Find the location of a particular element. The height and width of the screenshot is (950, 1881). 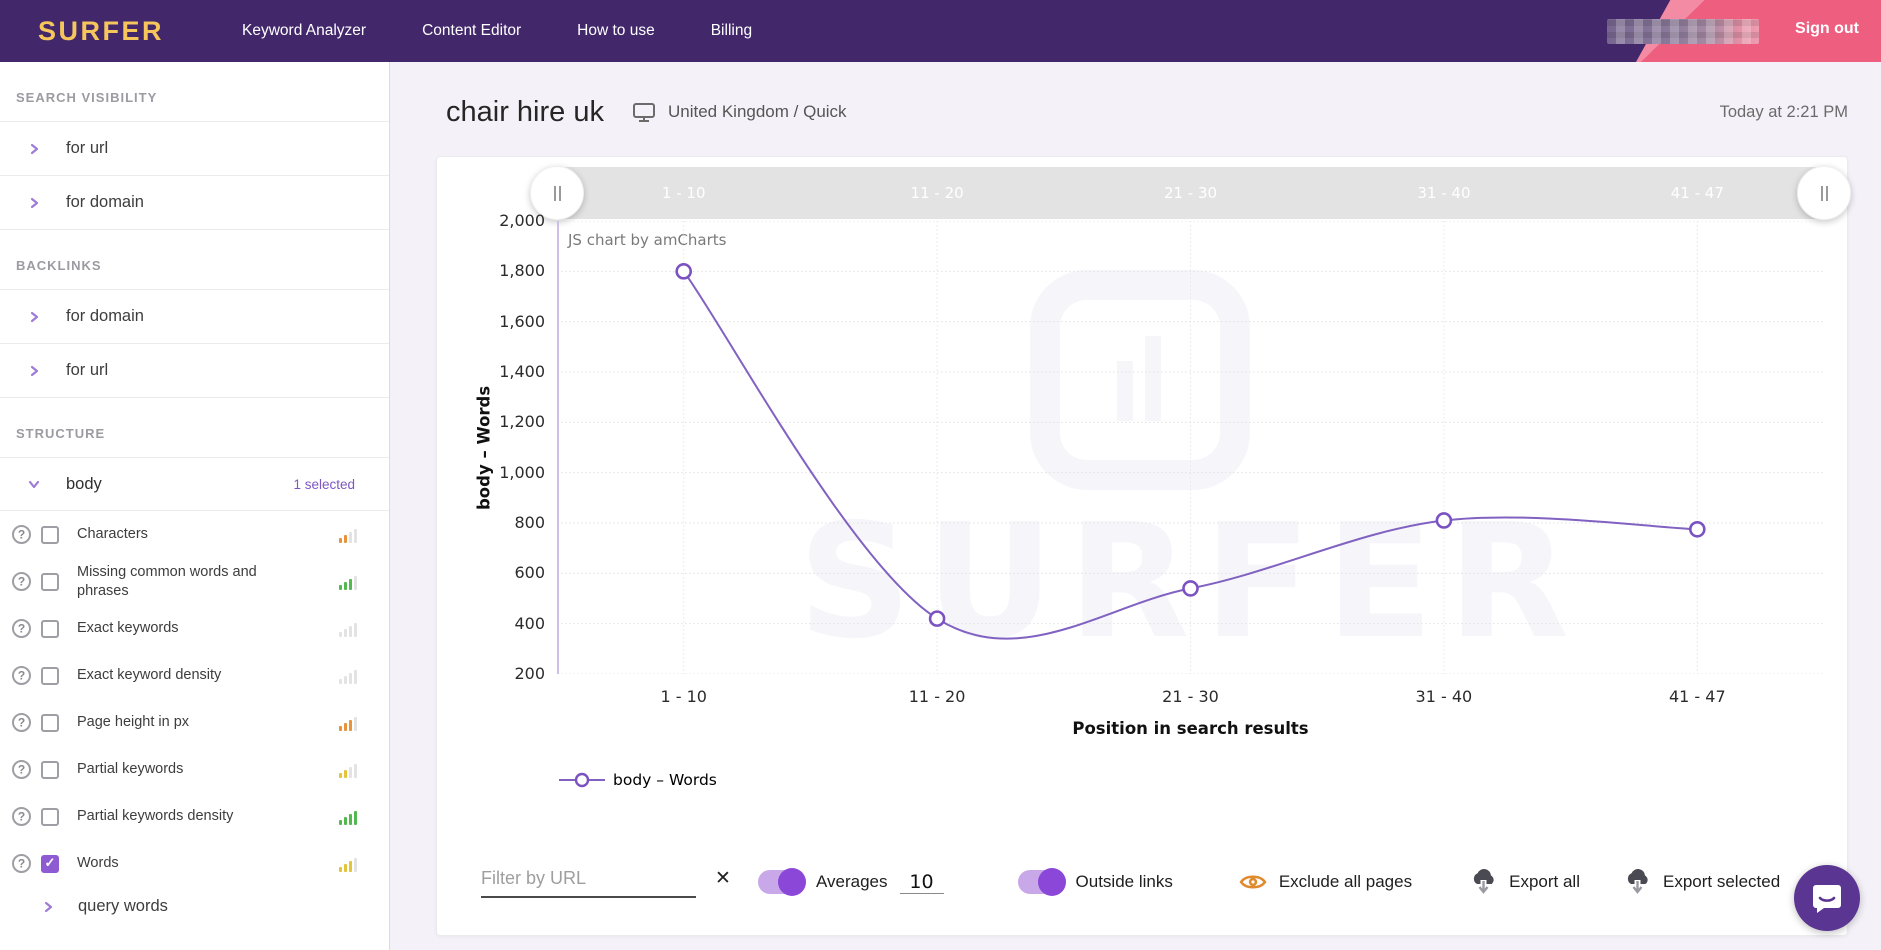

eye-icon is located at coordinates (1253, 882).